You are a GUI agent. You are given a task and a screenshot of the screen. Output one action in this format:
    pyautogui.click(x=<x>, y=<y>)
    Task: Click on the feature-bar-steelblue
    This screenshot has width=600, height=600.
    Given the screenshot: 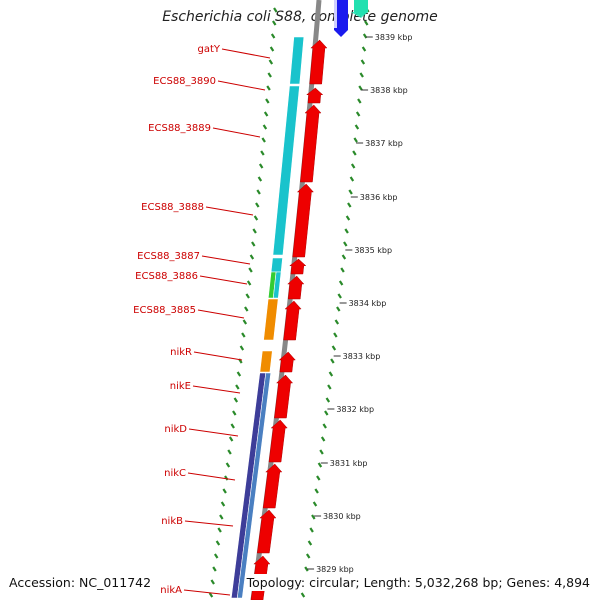 What is the action you would take?
    pyautogui.click(x=254, y=485)
    